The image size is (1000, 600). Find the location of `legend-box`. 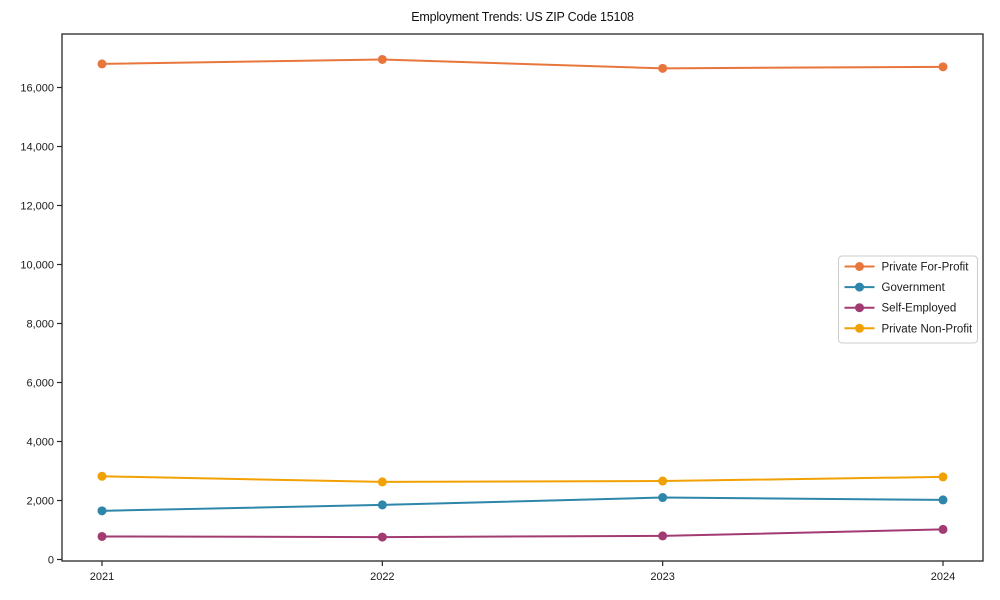

legend-box is located at coordinates (908, 299).